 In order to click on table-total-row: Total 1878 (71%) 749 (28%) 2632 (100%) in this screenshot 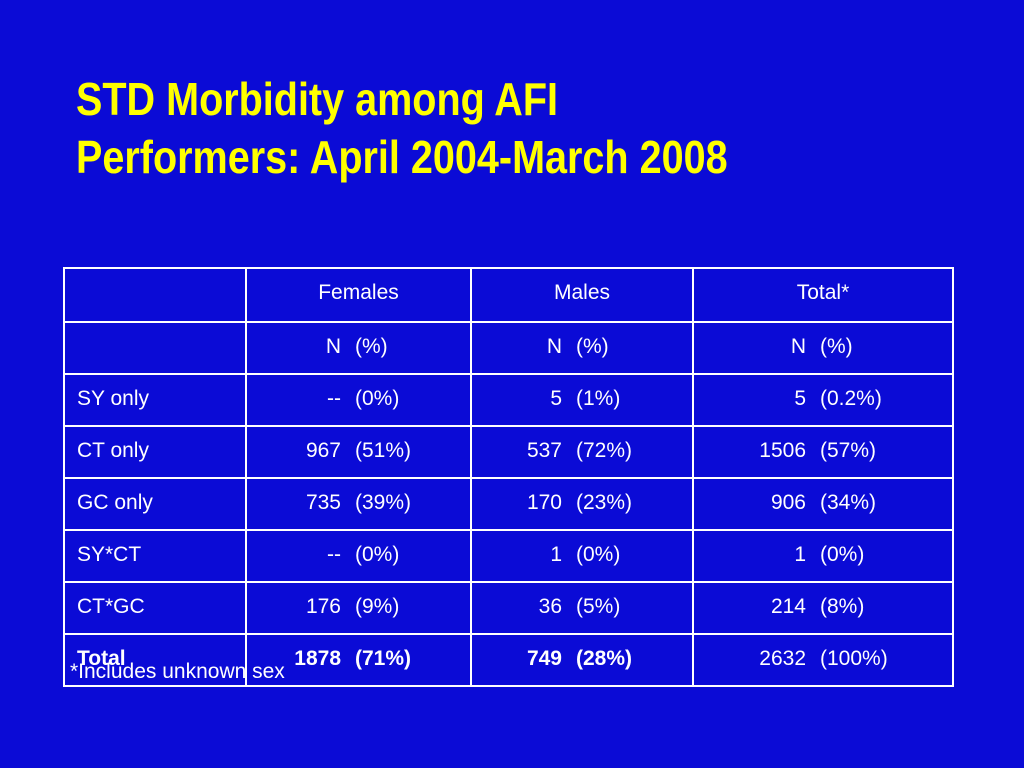, I will do `click(508, 660)`.